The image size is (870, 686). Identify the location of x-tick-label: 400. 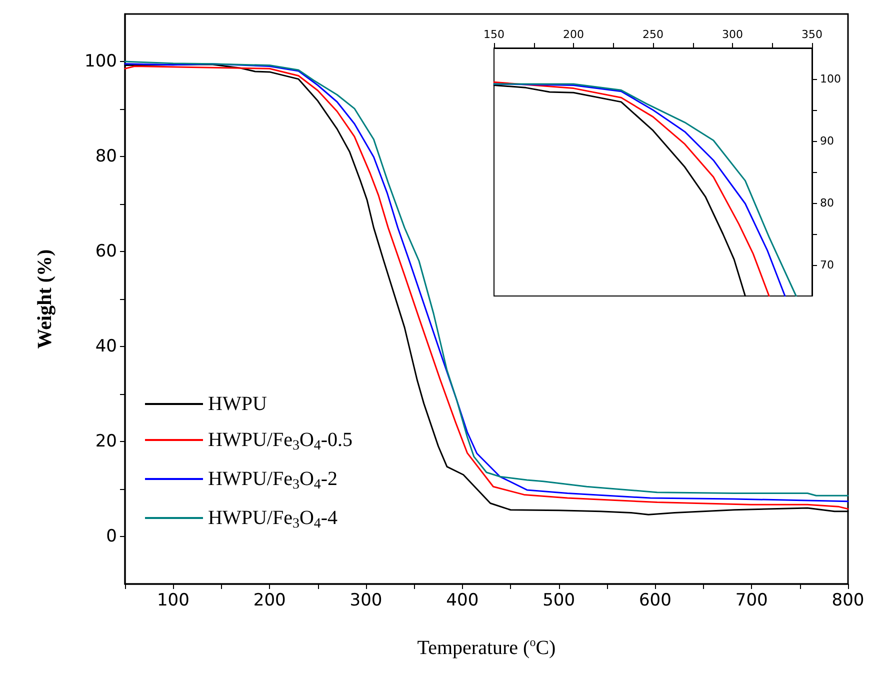
(462, 600).